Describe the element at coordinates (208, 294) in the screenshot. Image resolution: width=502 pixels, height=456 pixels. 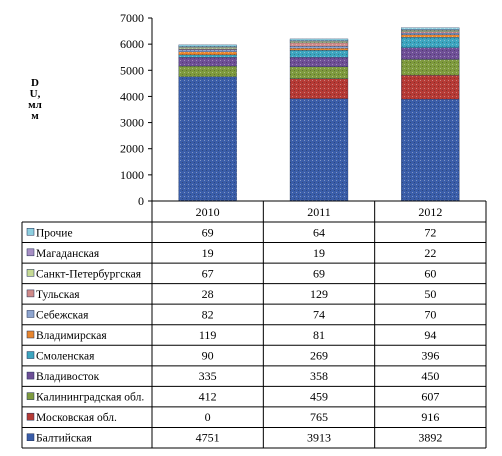
I see `data-label: 28` at that location.